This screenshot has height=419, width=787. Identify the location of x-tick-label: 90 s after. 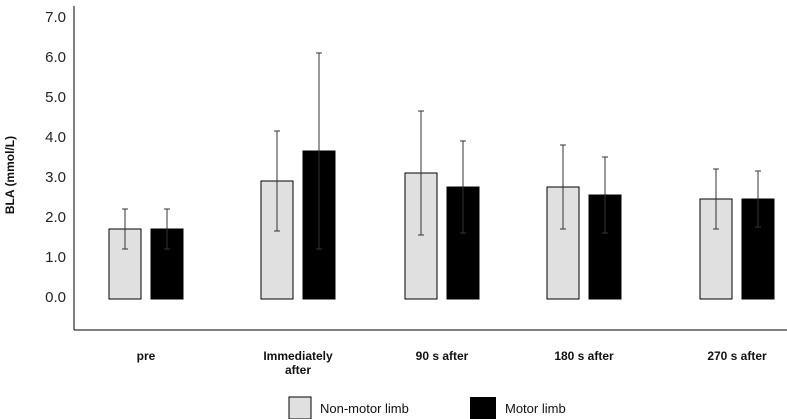
(442, 356).